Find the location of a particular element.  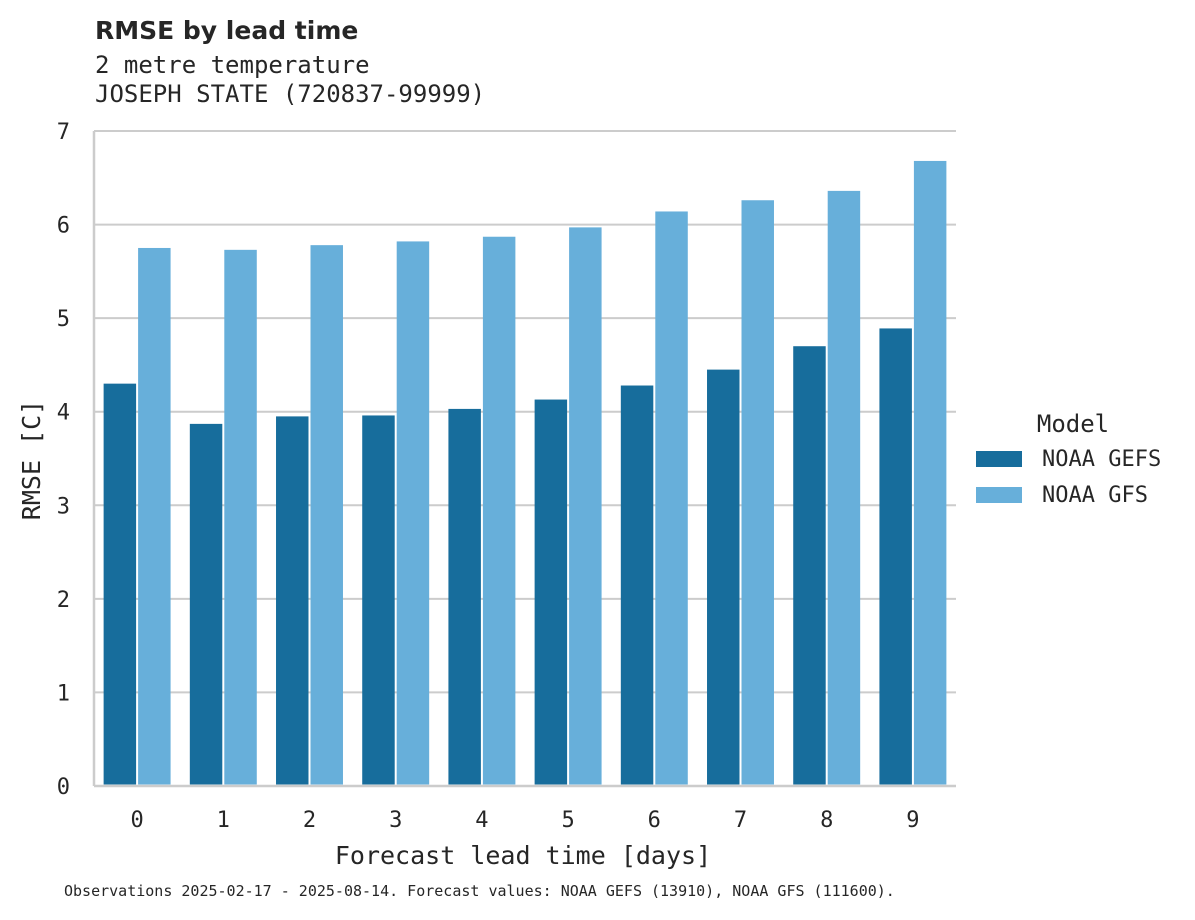

legend: Model NOAA GEFS NOAA GFS is located at coordinates (1068, 459).